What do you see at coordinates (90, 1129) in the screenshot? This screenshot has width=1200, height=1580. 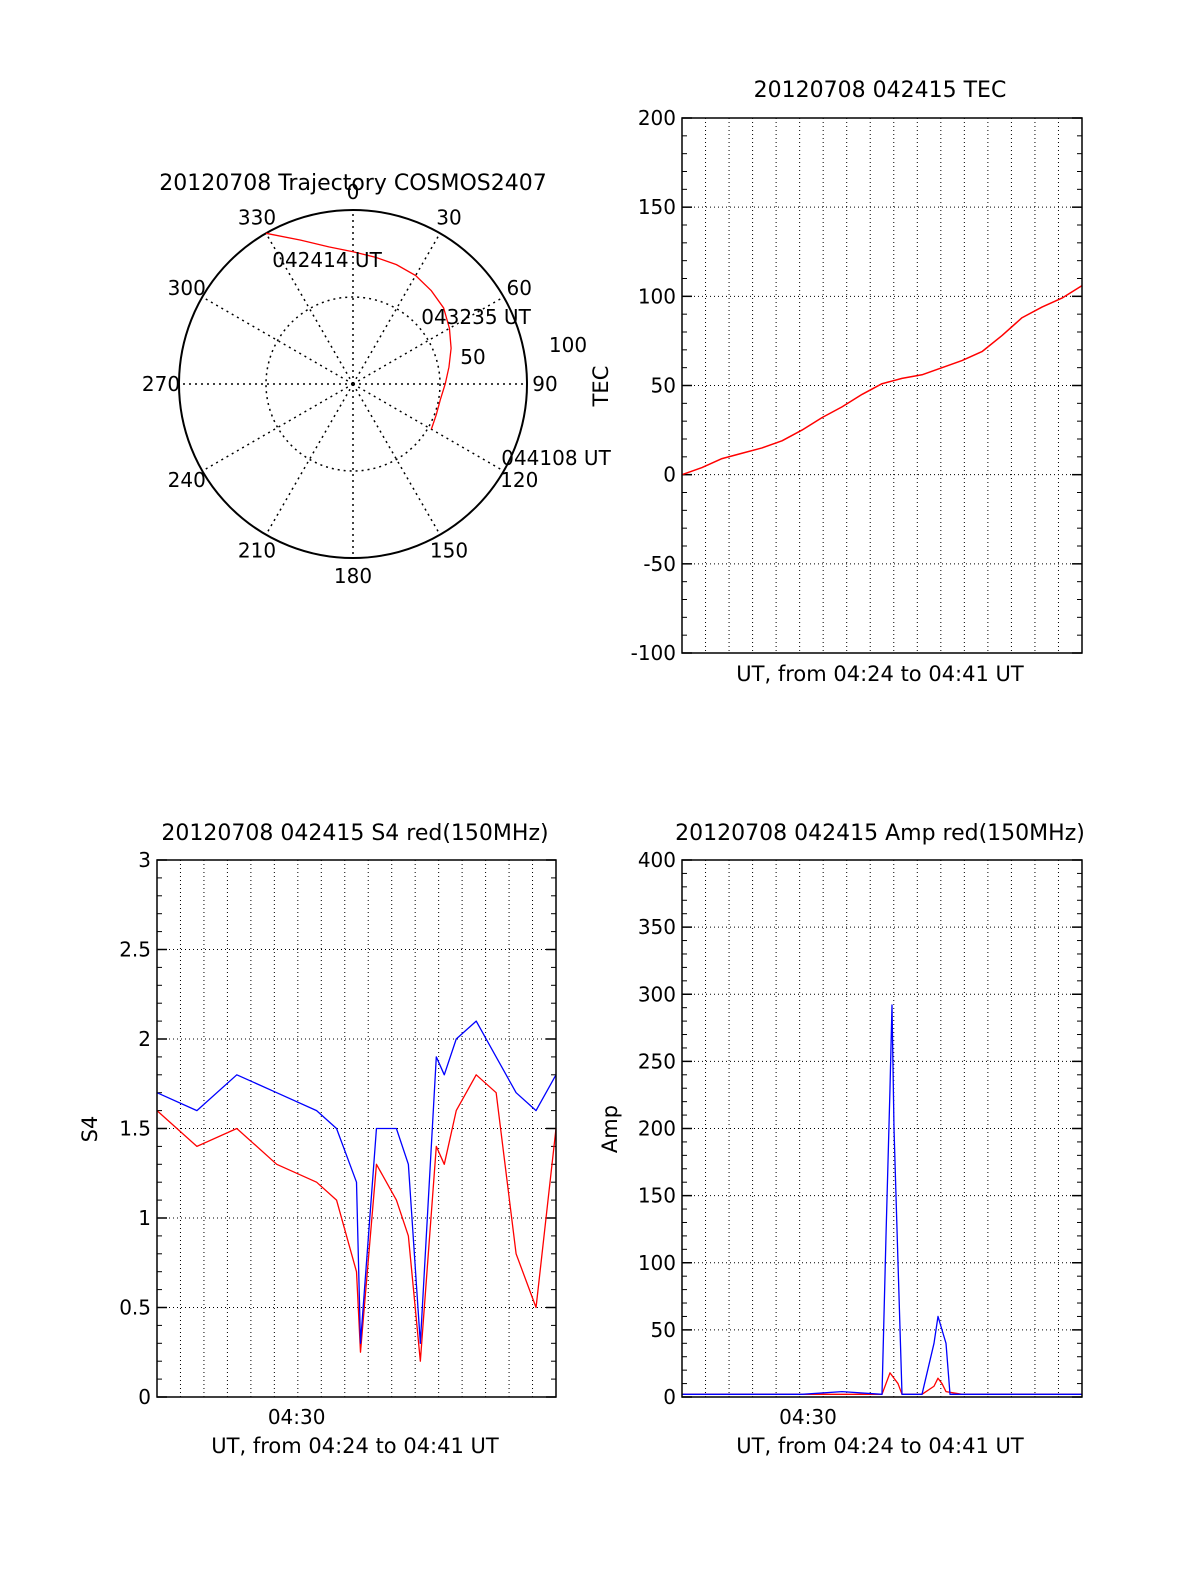 I see `s4-y-axis-label: S4` at bounding box center [90, 1129].